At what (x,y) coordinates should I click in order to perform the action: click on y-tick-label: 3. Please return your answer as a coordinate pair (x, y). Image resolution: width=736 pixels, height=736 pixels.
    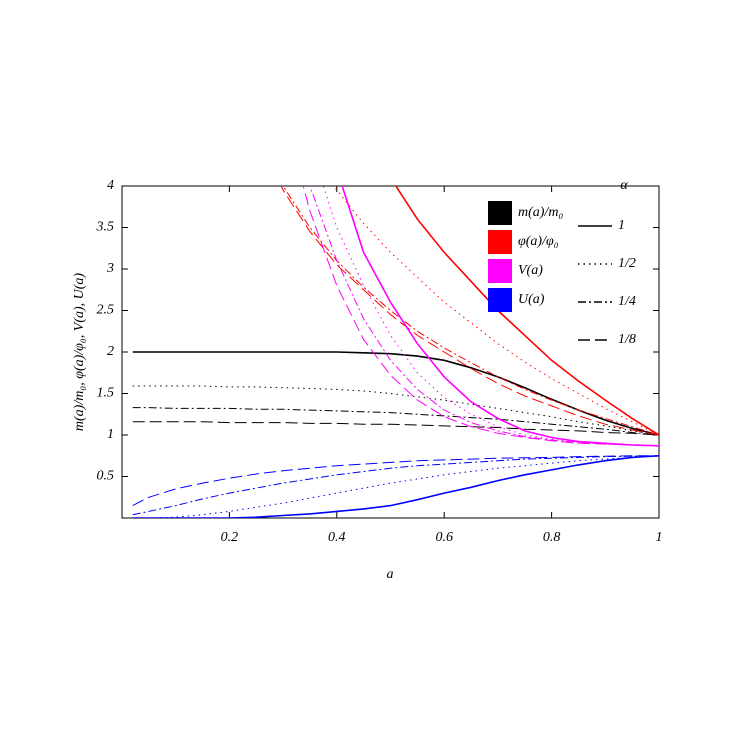
    Looking at the image, I should click on (110, 268).